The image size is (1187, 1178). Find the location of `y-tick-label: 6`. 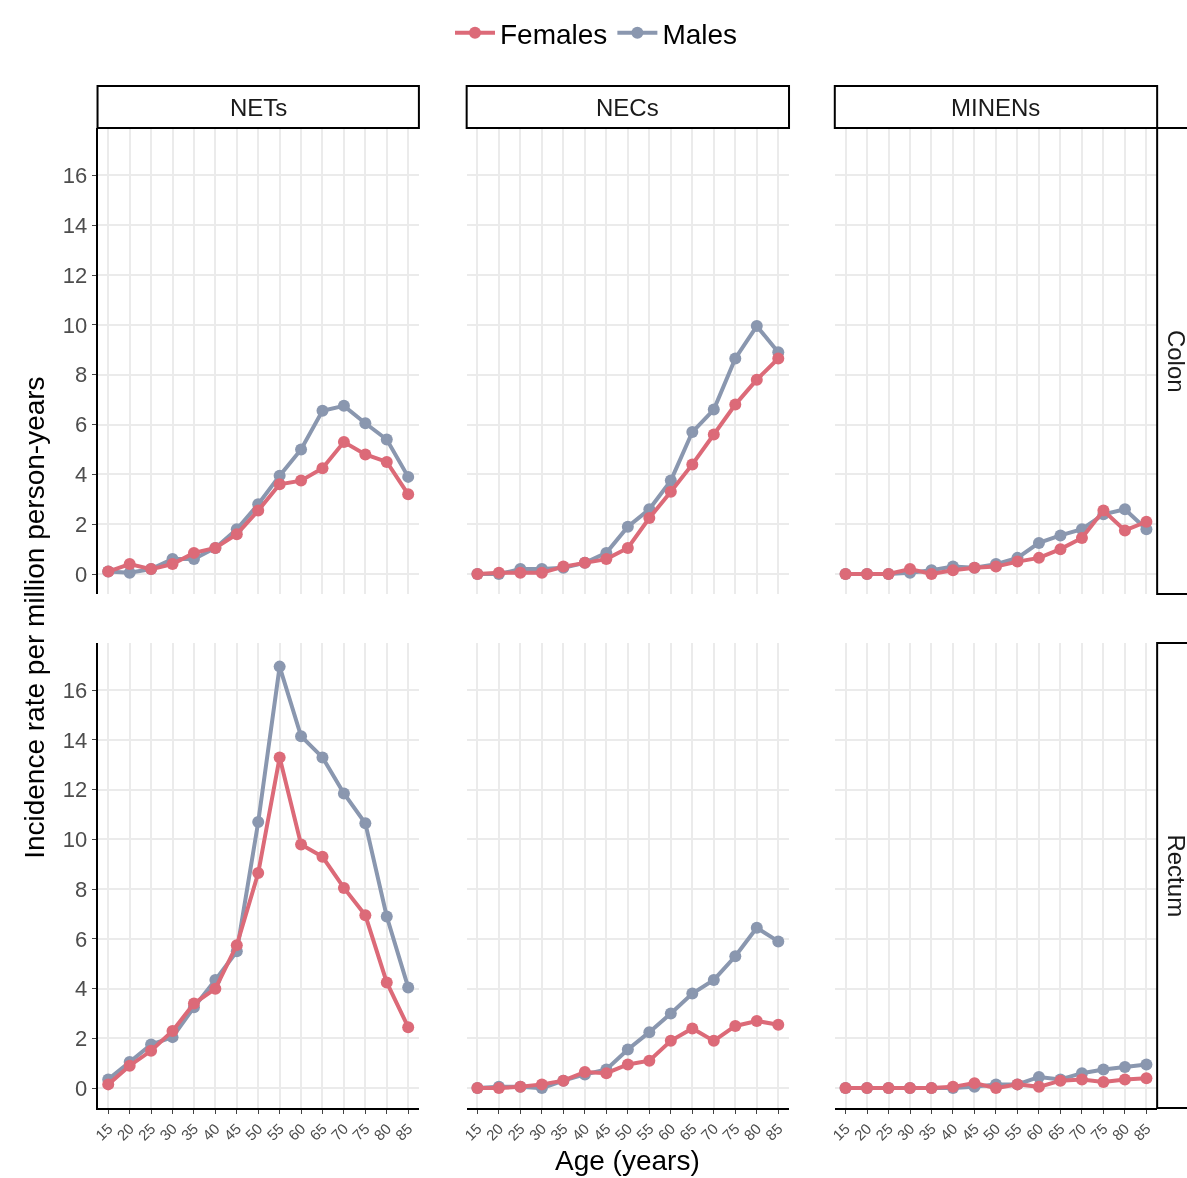

y-tick-label: 6 is located at coordinates (81, 425).